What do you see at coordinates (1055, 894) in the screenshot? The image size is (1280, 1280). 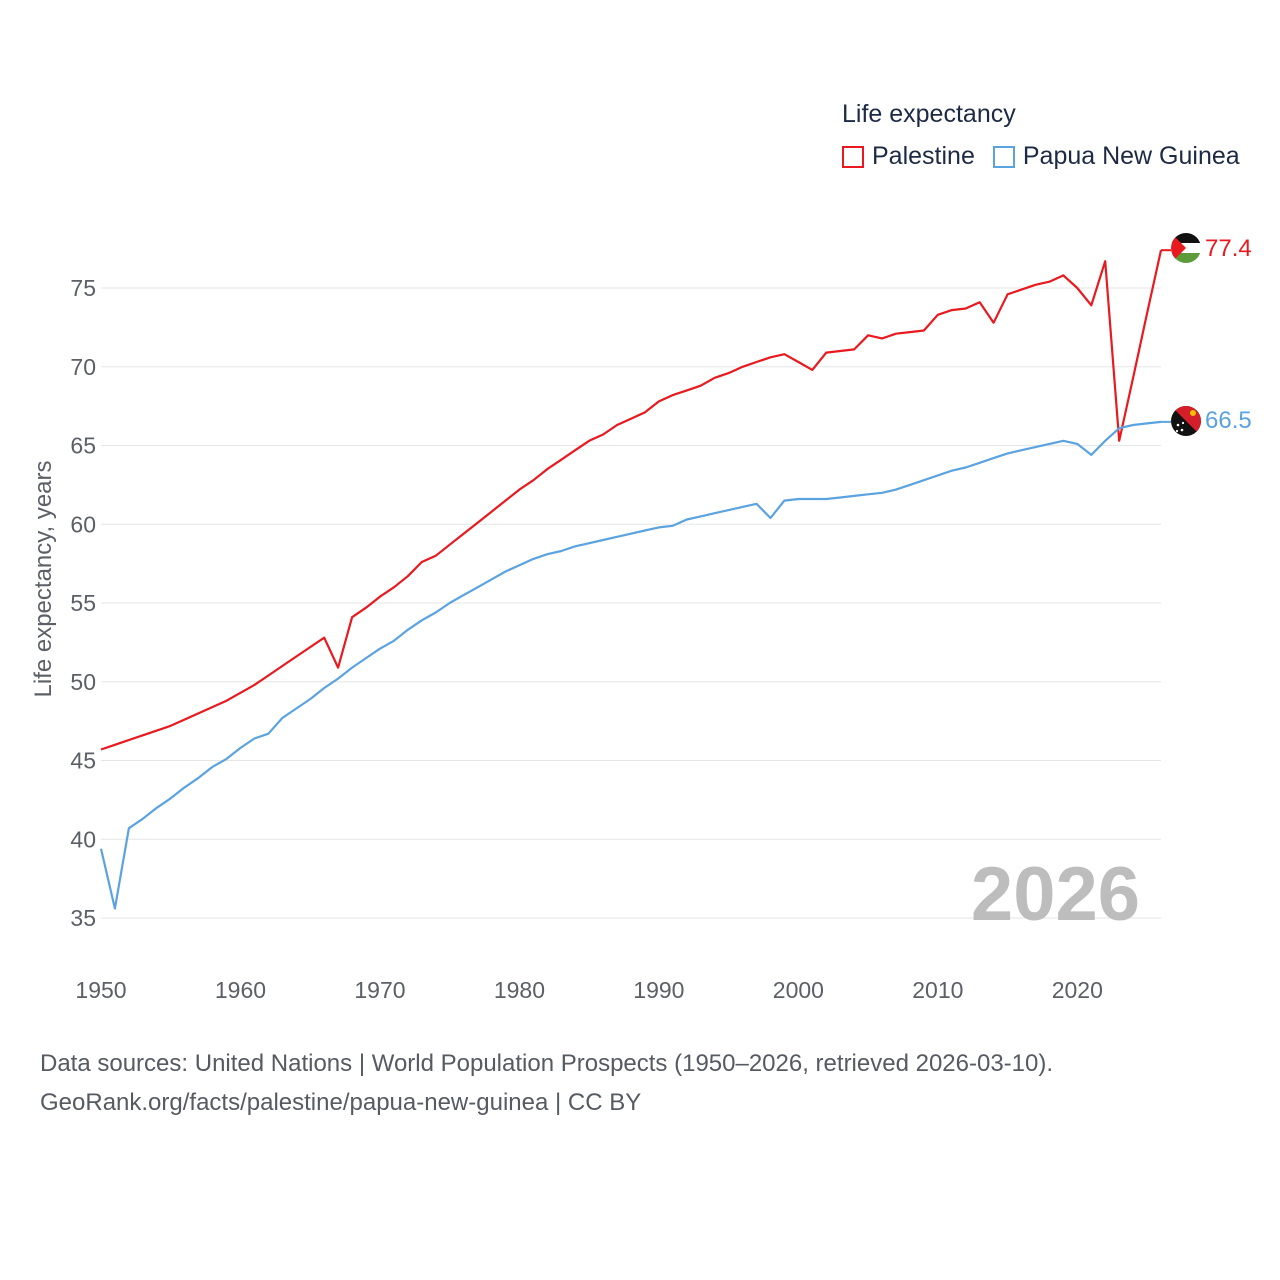 I see `current-year-label: 2026` at bounding box center [1055, 894].